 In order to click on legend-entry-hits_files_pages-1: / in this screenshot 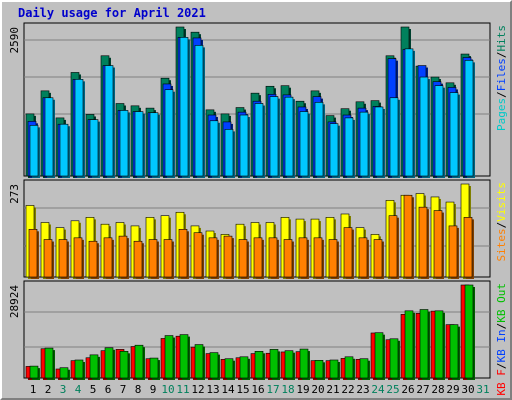, I will do `click(501, 94)`.